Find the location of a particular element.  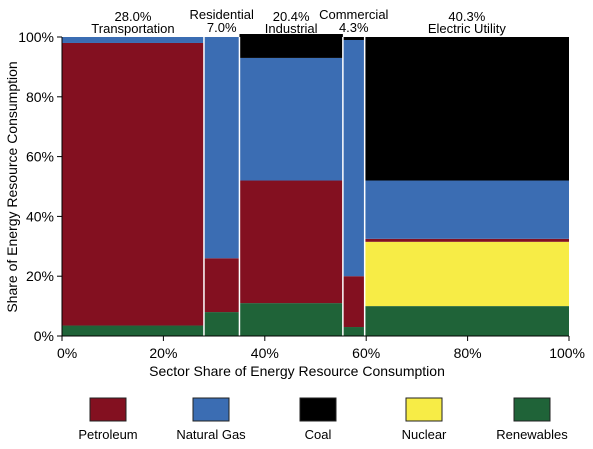

mosaic-cell-commercial-coal is located at coordinates (353, 38).